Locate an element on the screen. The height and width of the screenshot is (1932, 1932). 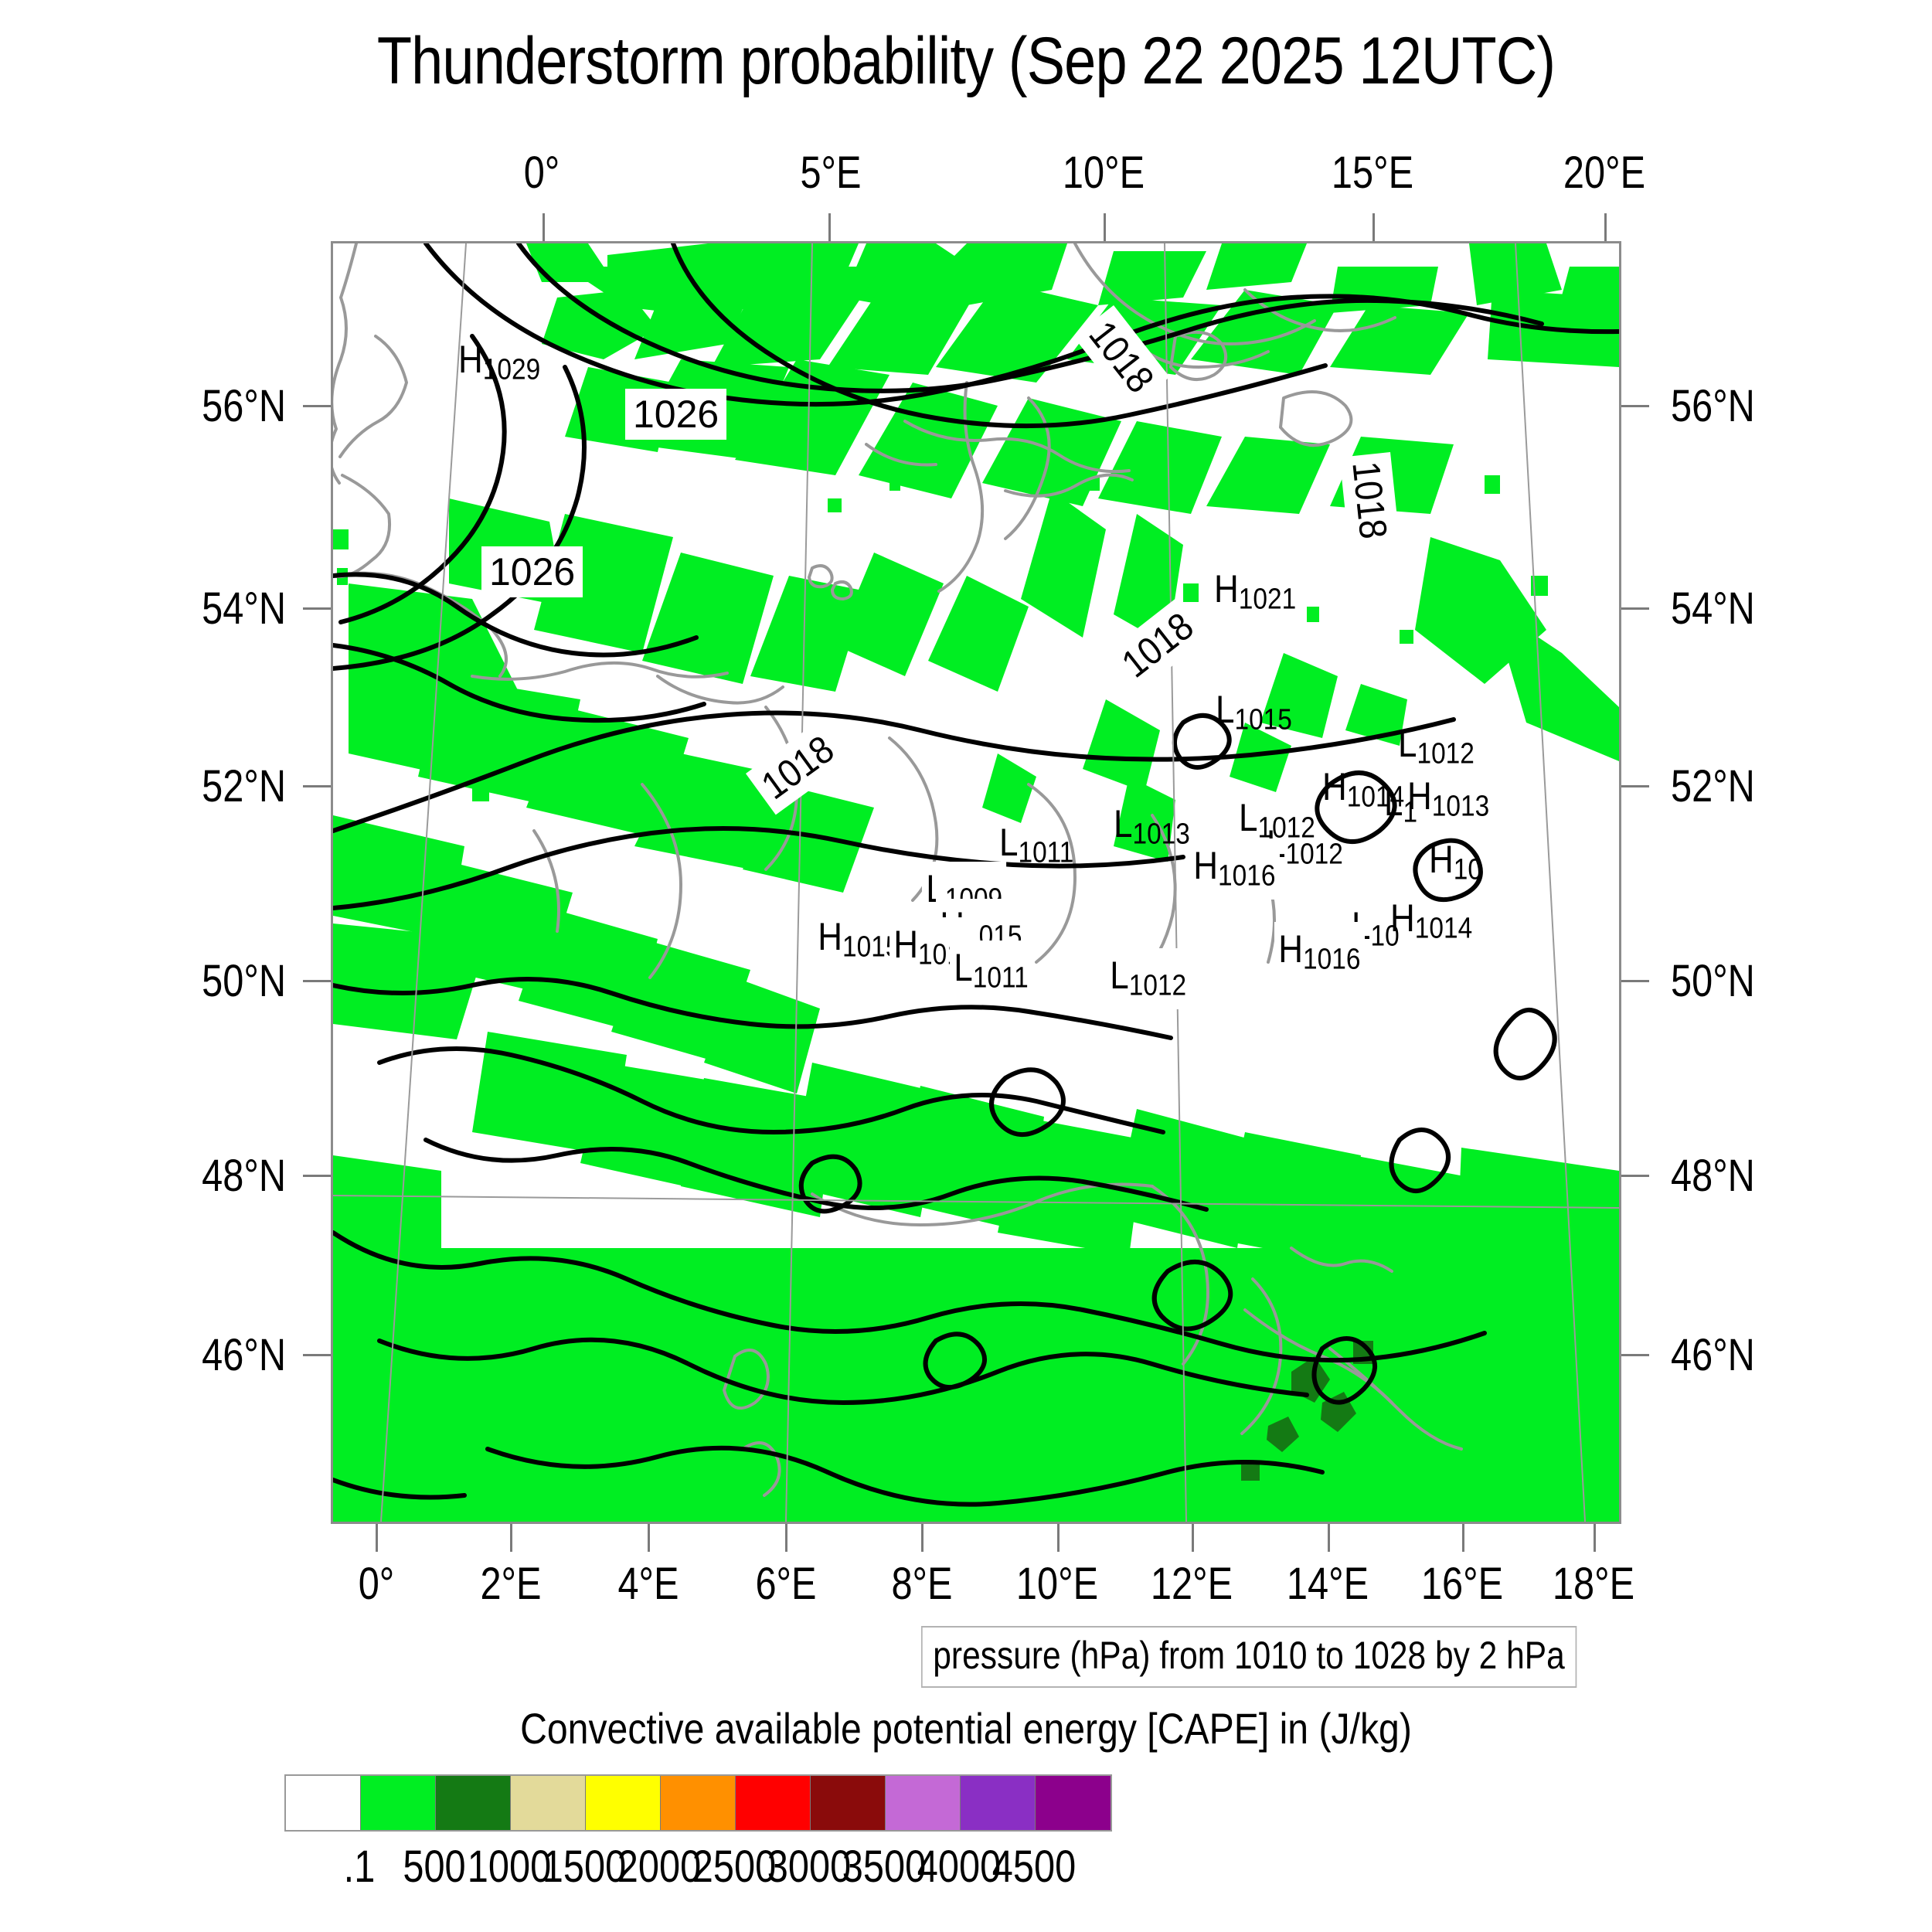
axis-label-right-50: 50°N is located at coordinates (1713, 981).